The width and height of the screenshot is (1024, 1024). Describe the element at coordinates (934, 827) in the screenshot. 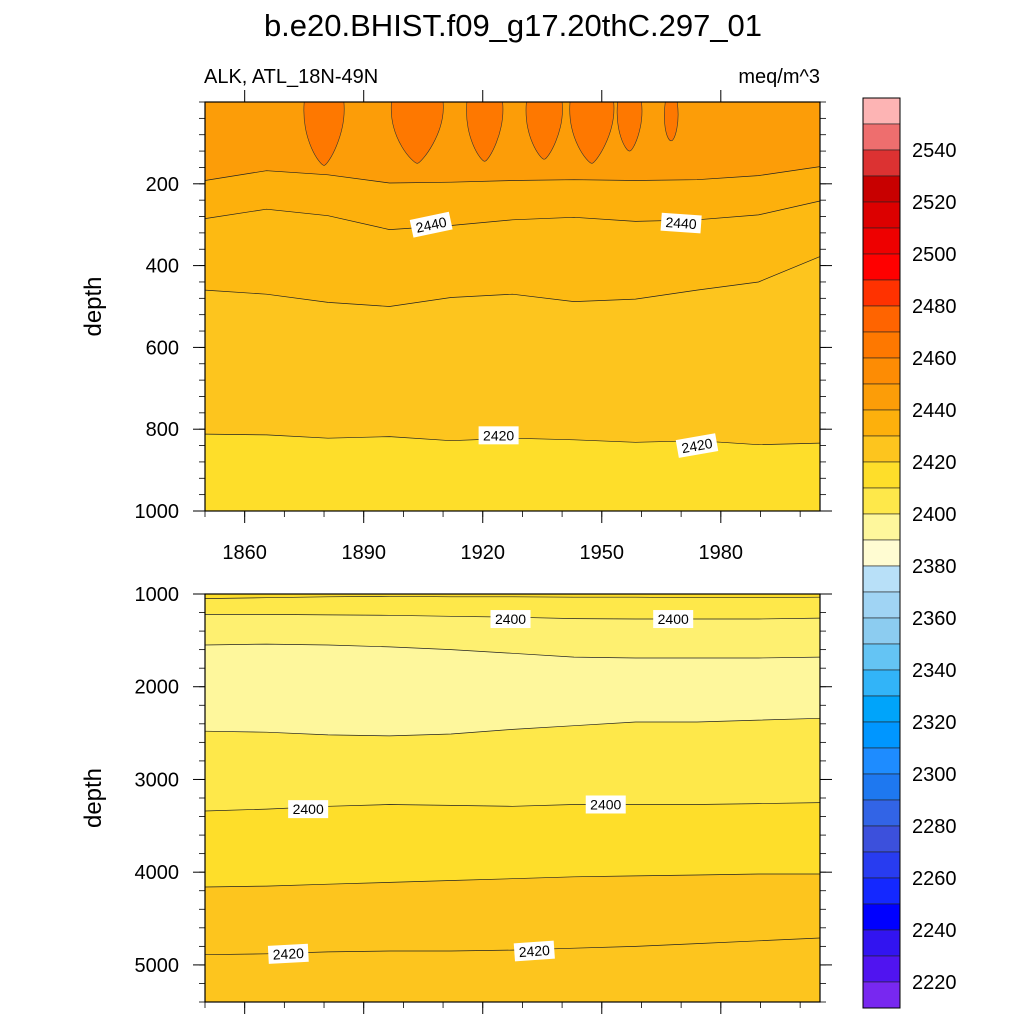

I see `colorbar-label: 2280` at that location.